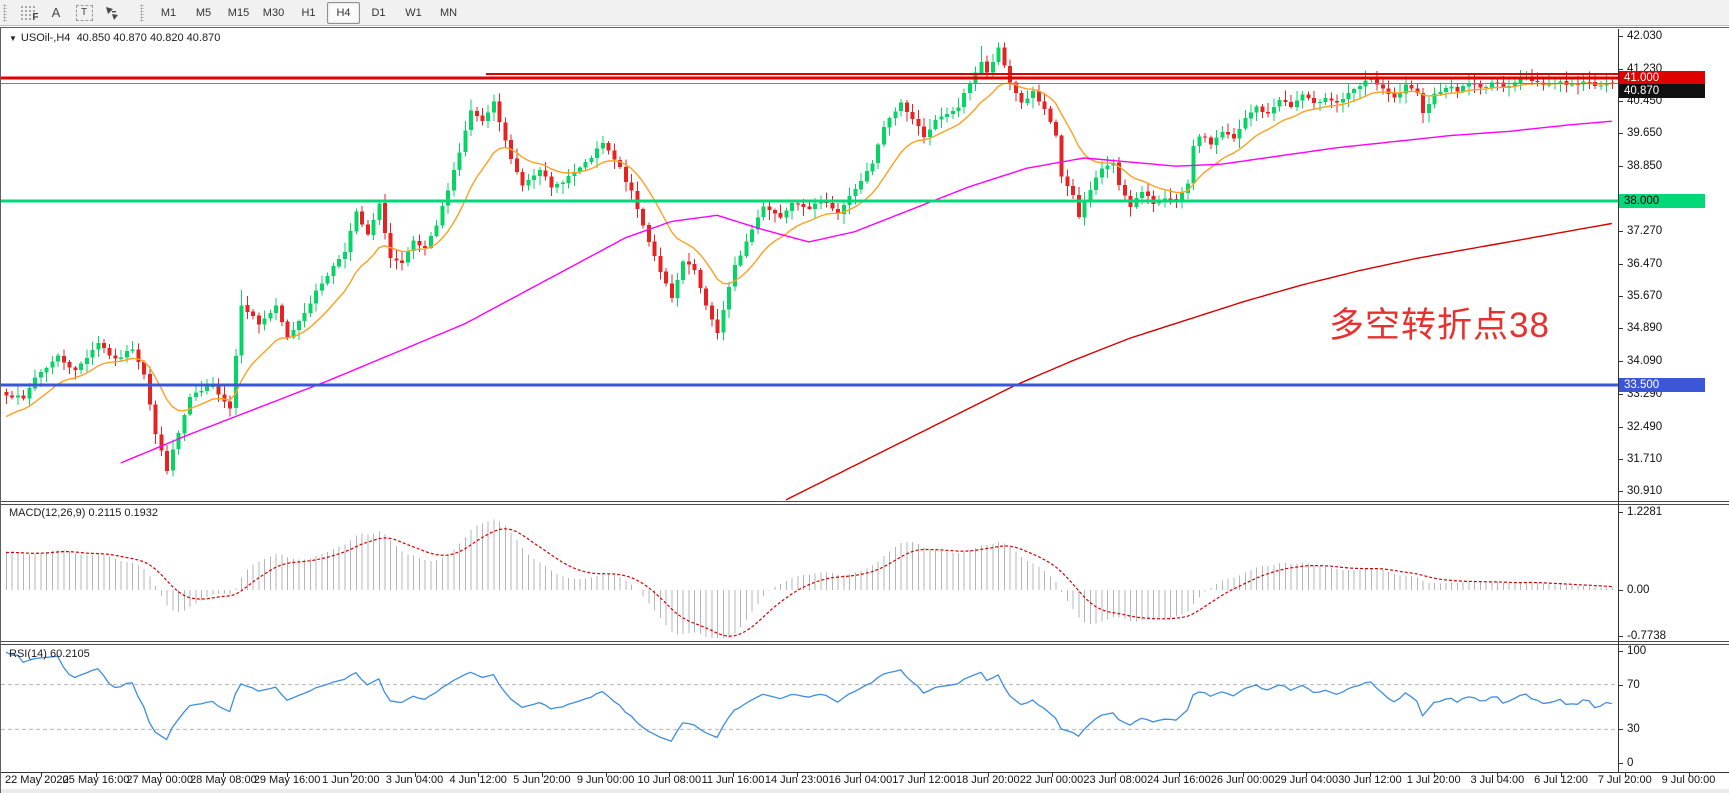  I want to click on time-tick-label: 26 Jun 00:00, so click(1242, 780).